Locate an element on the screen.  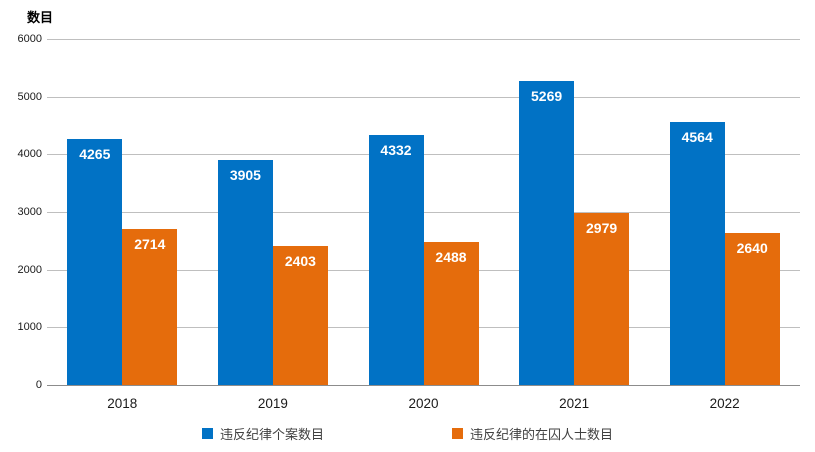
x-tick-label-2022: 2022 is located at coordinates (724, 403).